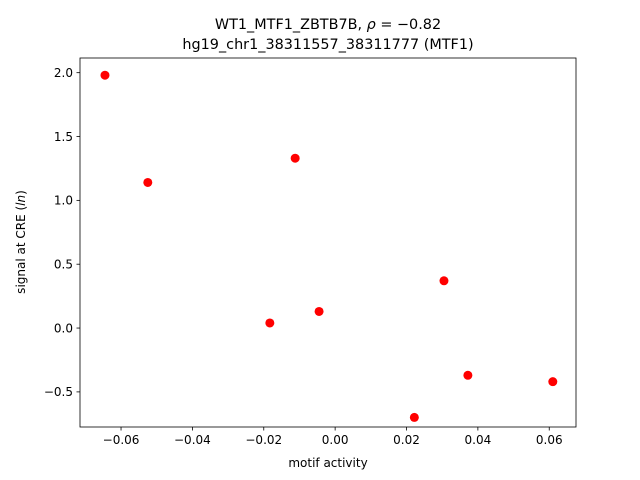 The width and height of the screenshot is (640, 480). What do you see at coordinates (63, 201) in the screenshot?
I see `y-tick-label-3: 1.0` at bounding box center [63, 201].